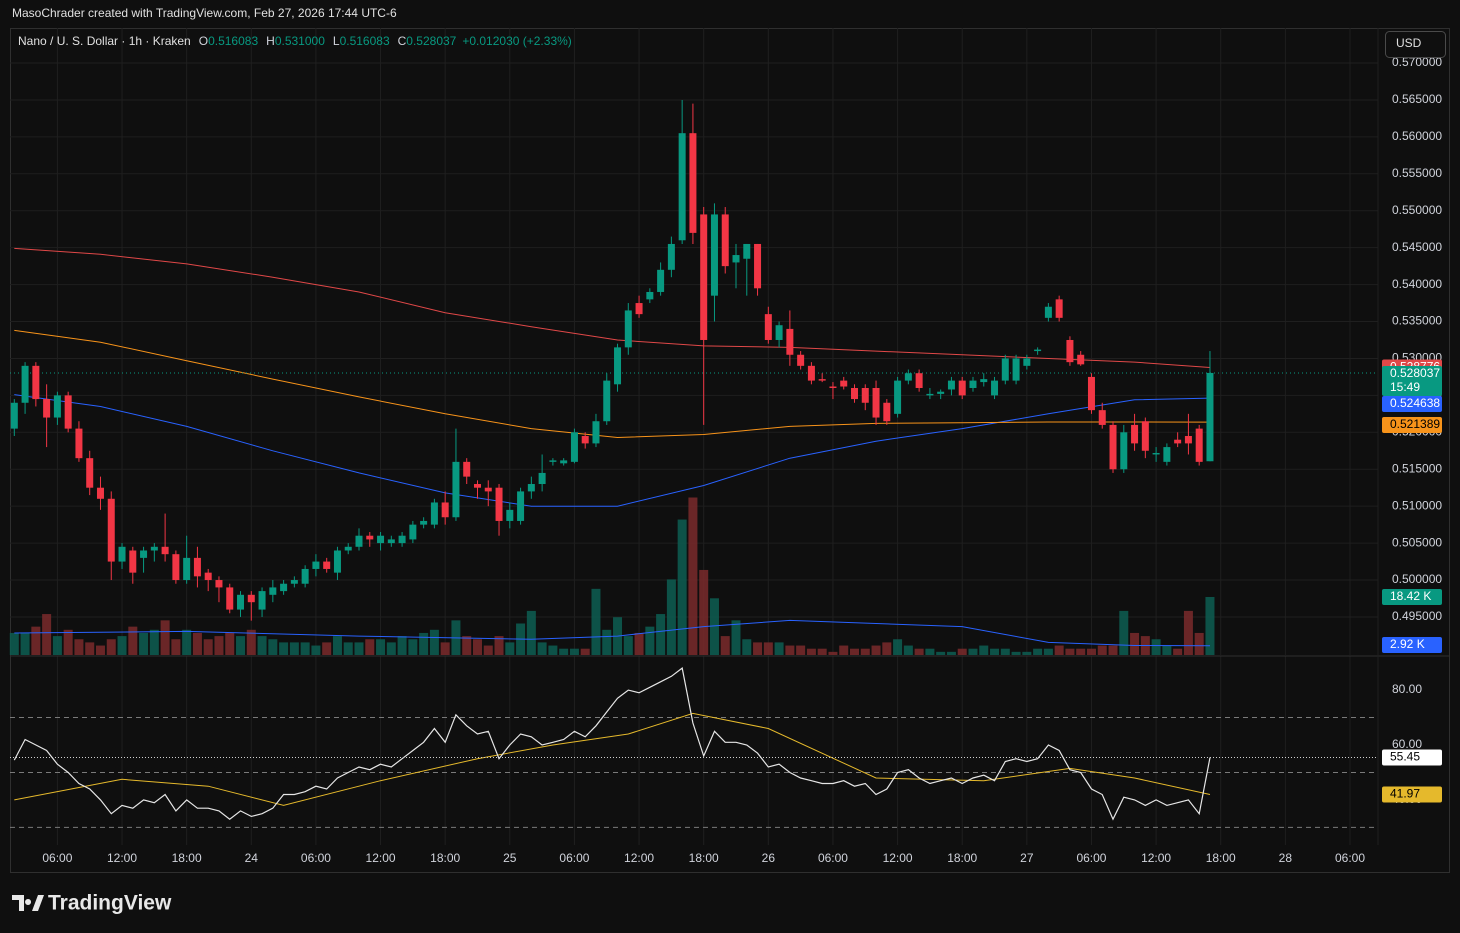  What do you see at coordinates (516, 41) in the screenshot?
I see `legend-change: +0.012030 (+2.33%)` at bounding box center [516, 41].